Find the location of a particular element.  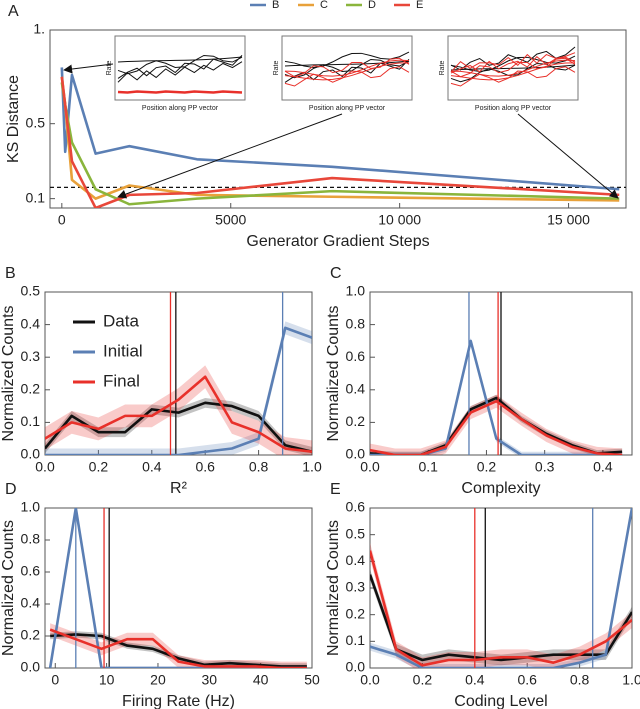

panel-letter: B is located at coordinates (10, 273).